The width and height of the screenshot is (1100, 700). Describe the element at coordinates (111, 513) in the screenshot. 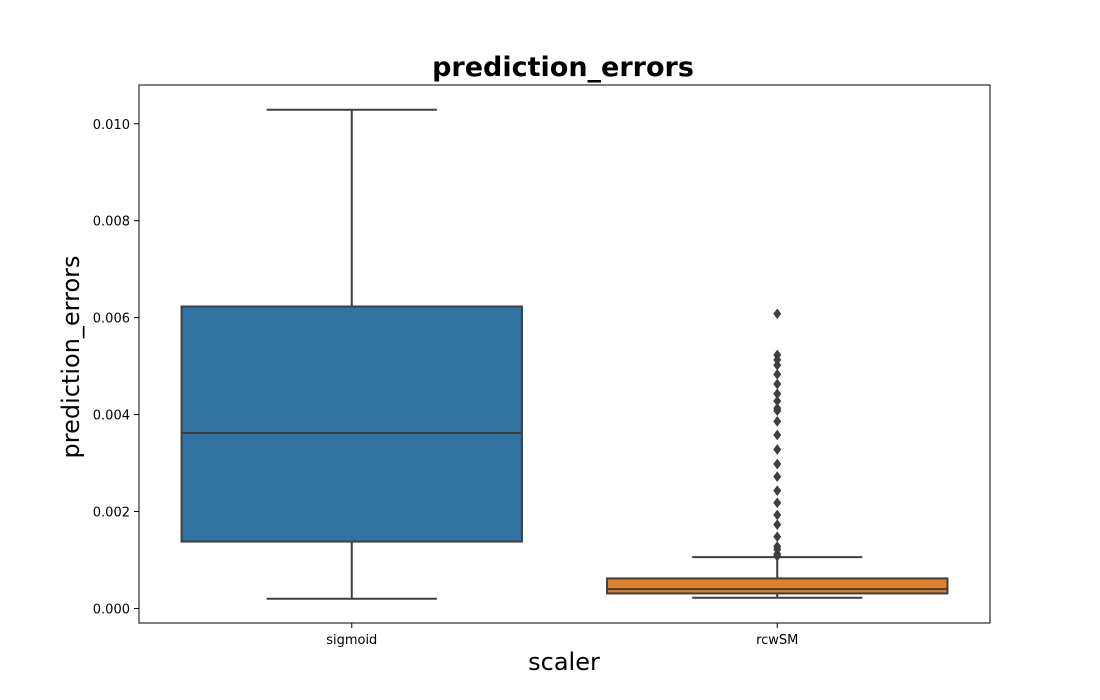

I see `y-tick-label: 0.002` at that location.